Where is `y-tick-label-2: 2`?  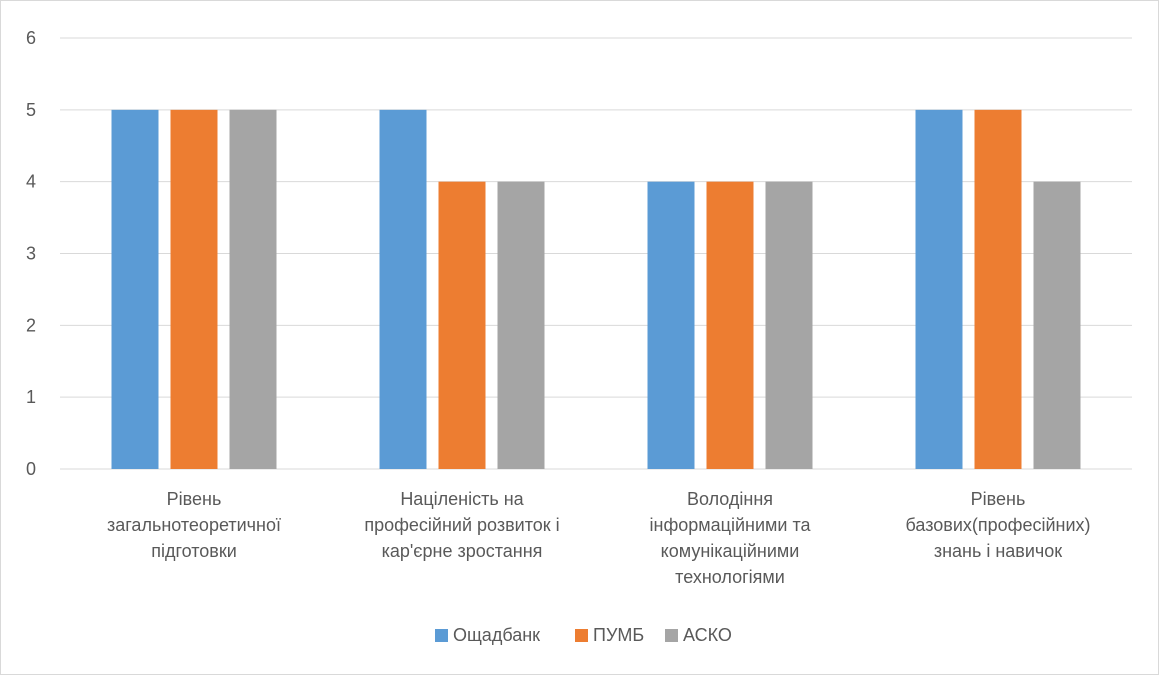 y-tick-label-2: 2 is located at coordinates (31, 325).